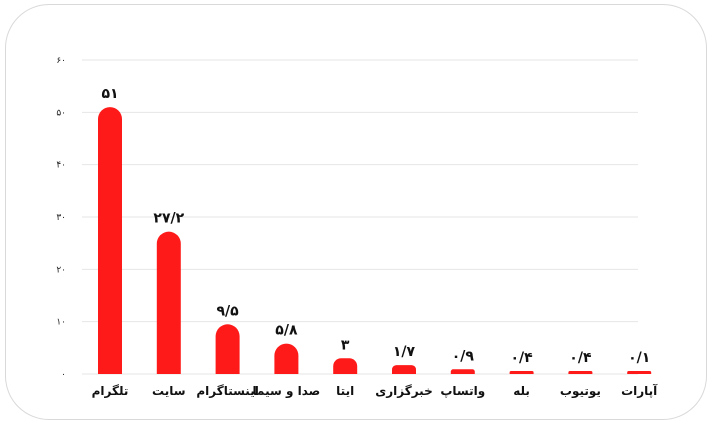  Describe the element at coordinates (110, 391) in the screenshot. I see `category-label: تلگرام` at that location.